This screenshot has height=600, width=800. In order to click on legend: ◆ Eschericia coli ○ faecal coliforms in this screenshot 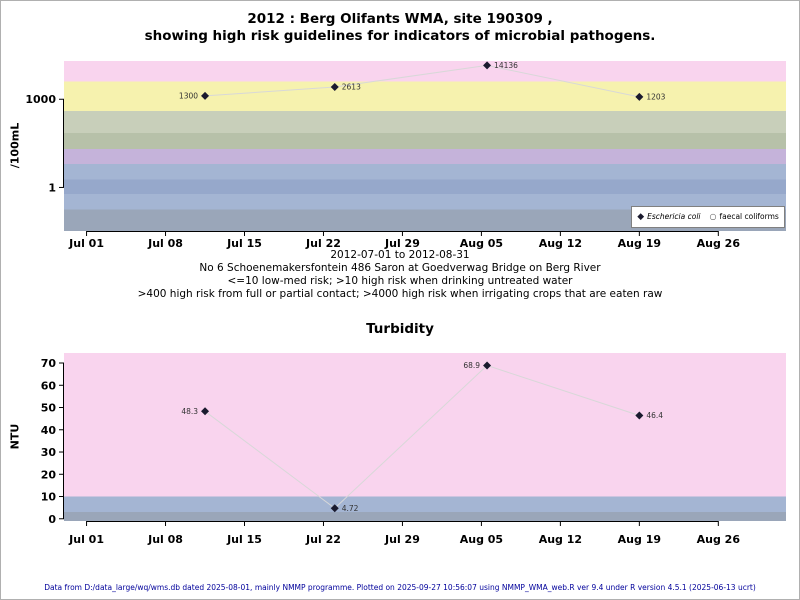, I will do `click(708, 217)`.